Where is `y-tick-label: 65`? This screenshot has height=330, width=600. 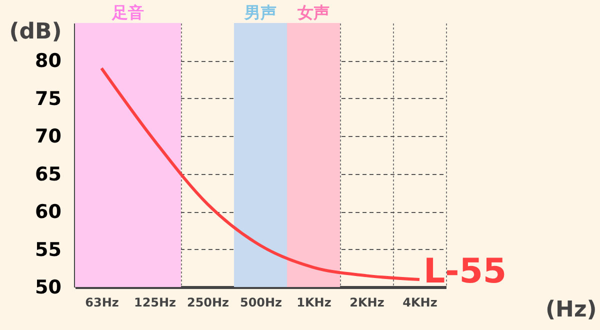
y-tick-label: 65 is located at coordinates (48, 174).